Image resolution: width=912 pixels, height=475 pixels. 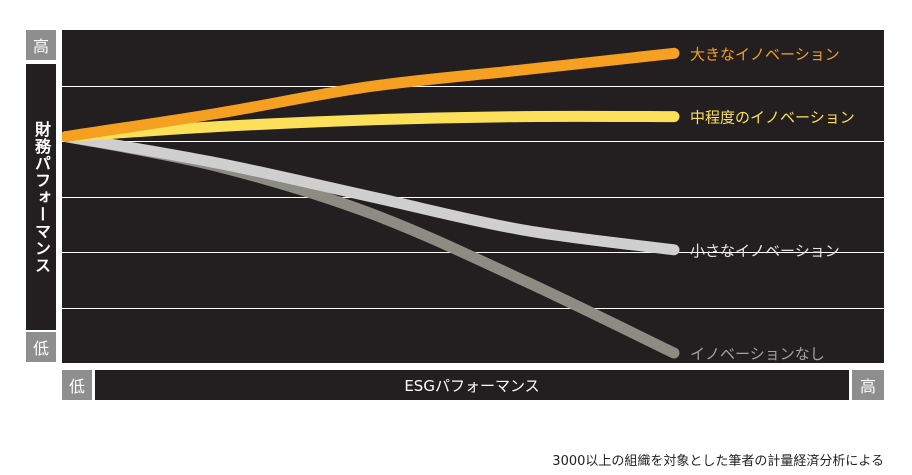 What do you see at coordinates (472, 385) in the screenshot?
I see `x-axis-title: ESGパフォーマンス` at bounding box center [472, 385].